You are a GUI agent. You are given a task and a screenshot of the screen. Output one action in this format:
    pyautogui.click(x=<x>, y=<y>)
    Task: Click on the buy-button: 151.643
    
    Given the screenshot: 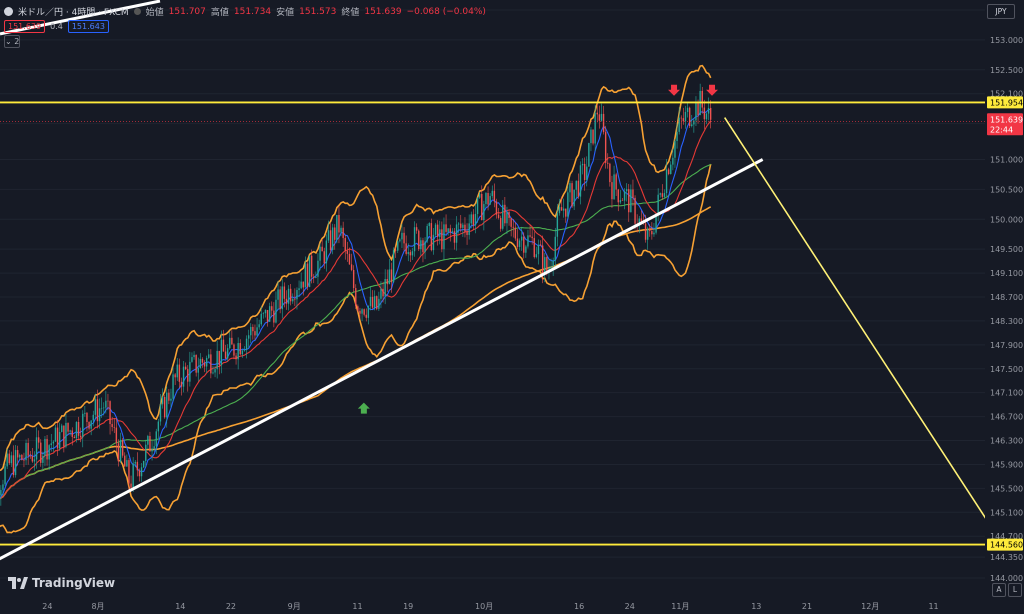 What is the action you would take?
    pyautogui.click(x=88, y=26)
    